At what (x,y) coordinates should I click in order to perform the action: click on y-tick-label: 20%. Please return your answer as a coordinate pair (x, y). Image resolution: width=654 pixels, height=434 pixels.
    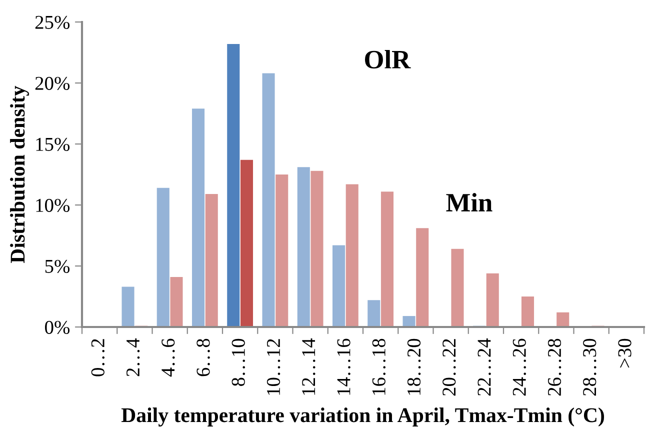
    Looking at the image, I should click on (52, 83).